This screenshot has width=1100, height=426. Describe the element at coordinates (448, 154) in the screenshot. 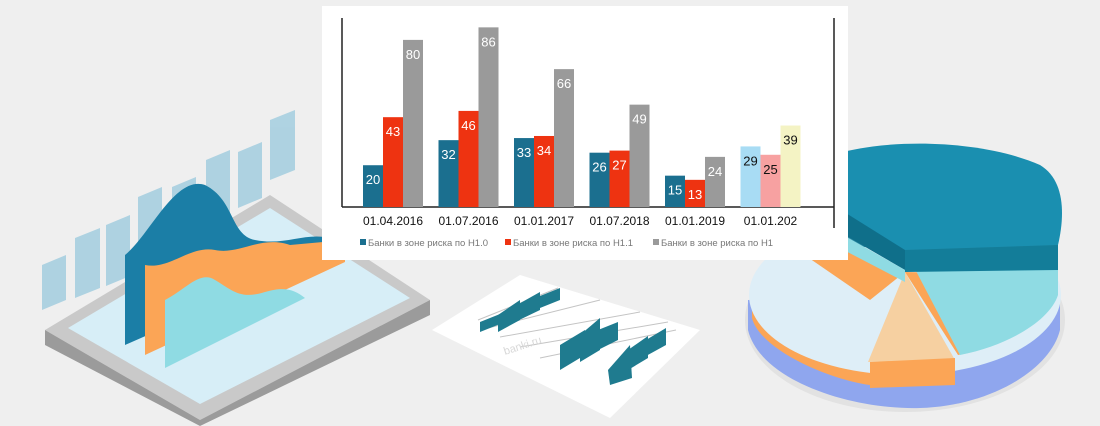

I see `data-label-1-2: 32` at that location.